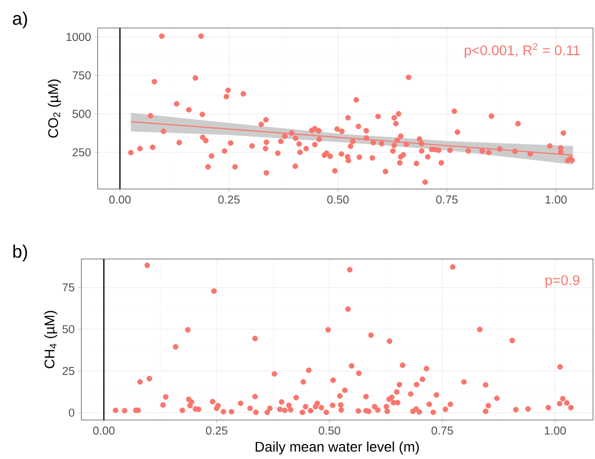 The height and width of the screenshot is (459, 595). I want to click on y-tick-label: 75, so click(68, 287).